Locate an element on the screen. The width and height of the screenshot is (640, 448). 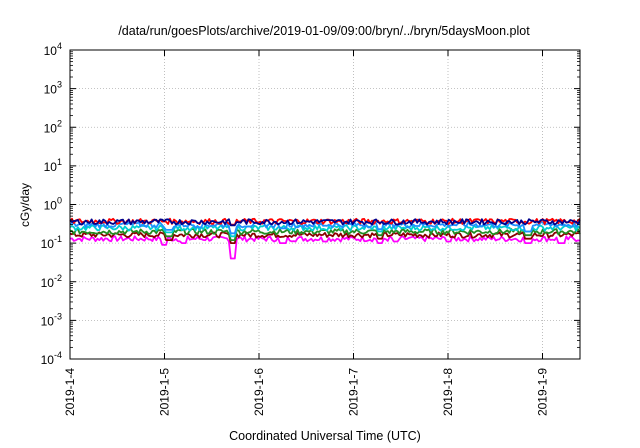
series-lines is located at coordinates (325, 238).